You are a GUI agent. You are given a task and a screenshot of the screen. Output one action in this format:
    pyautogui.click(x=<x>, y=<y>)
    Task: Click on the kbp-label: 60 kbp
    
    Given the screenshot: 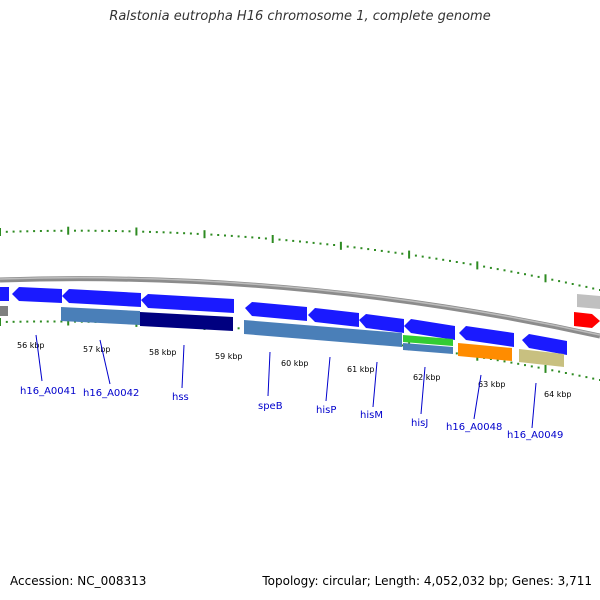 What is the action you would take?
    pyautogui.click(x=295, y=363)
    